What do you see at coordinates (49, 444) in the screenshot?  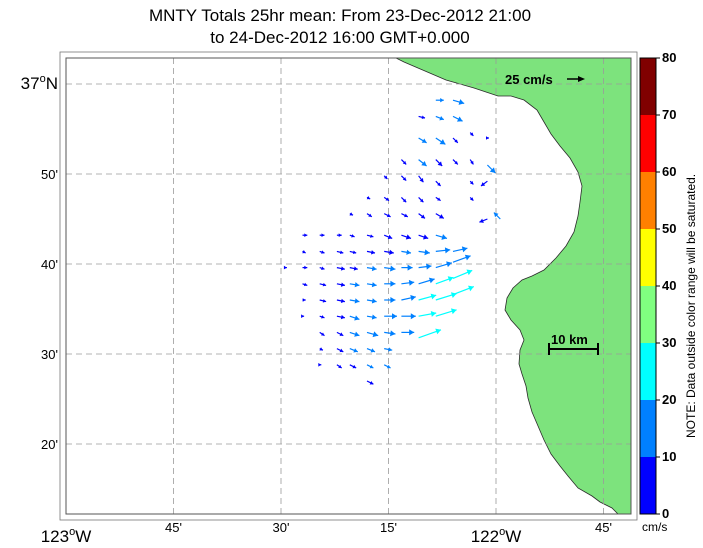 I see `latitude-label: 20'` at bounding box center [49, 444].